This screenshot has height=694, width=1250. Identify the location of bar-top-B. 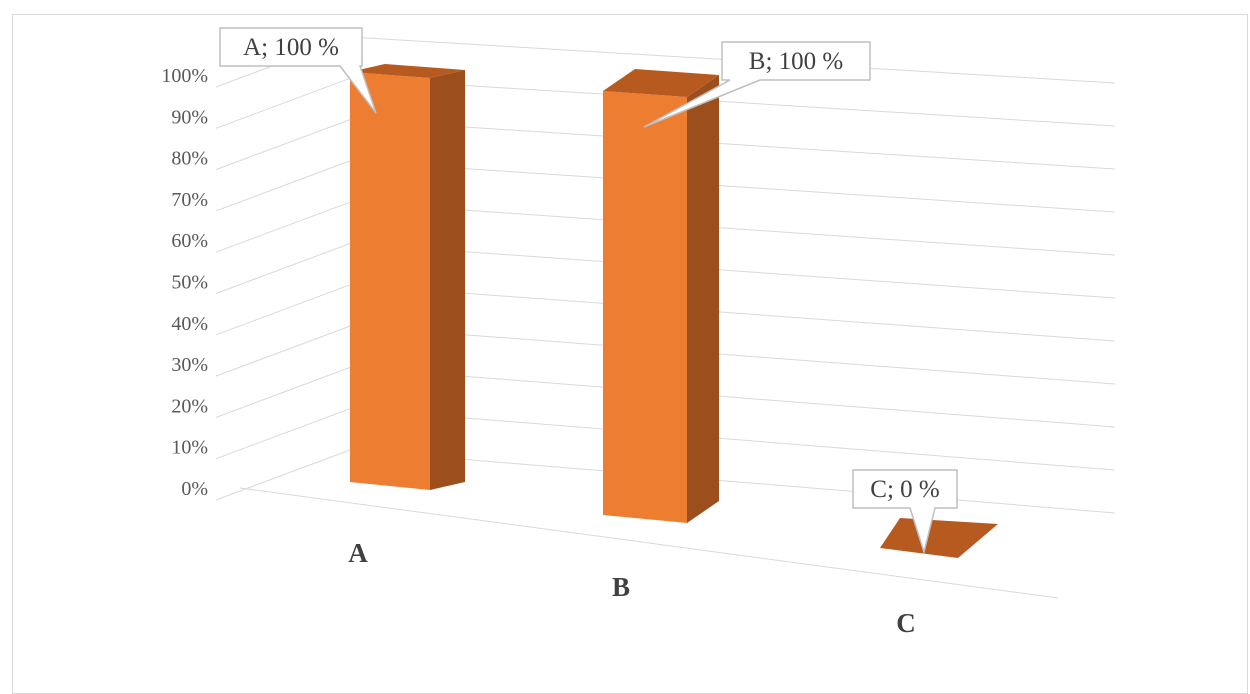
(661, 83).